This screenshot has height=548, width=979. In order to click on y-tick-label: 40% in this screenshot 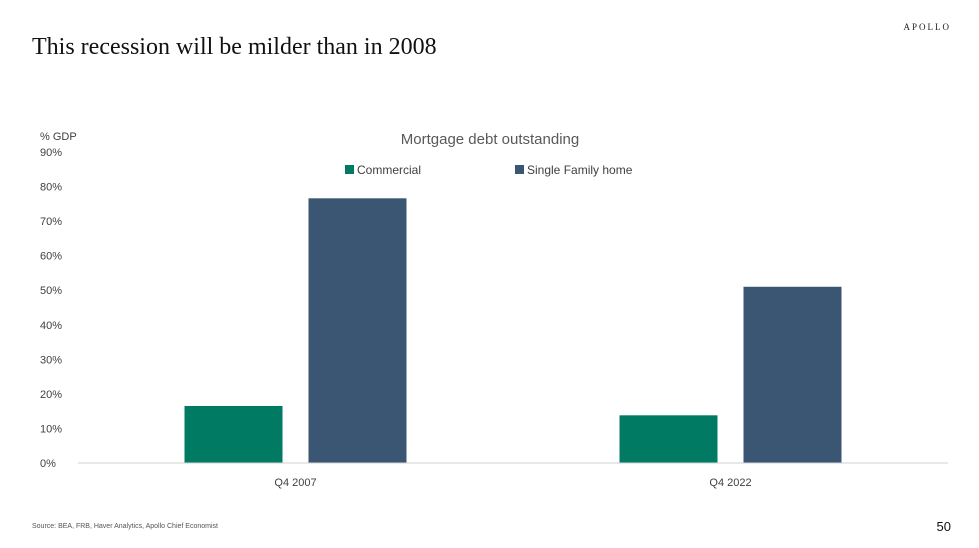, I will do `click(51, 326)`.